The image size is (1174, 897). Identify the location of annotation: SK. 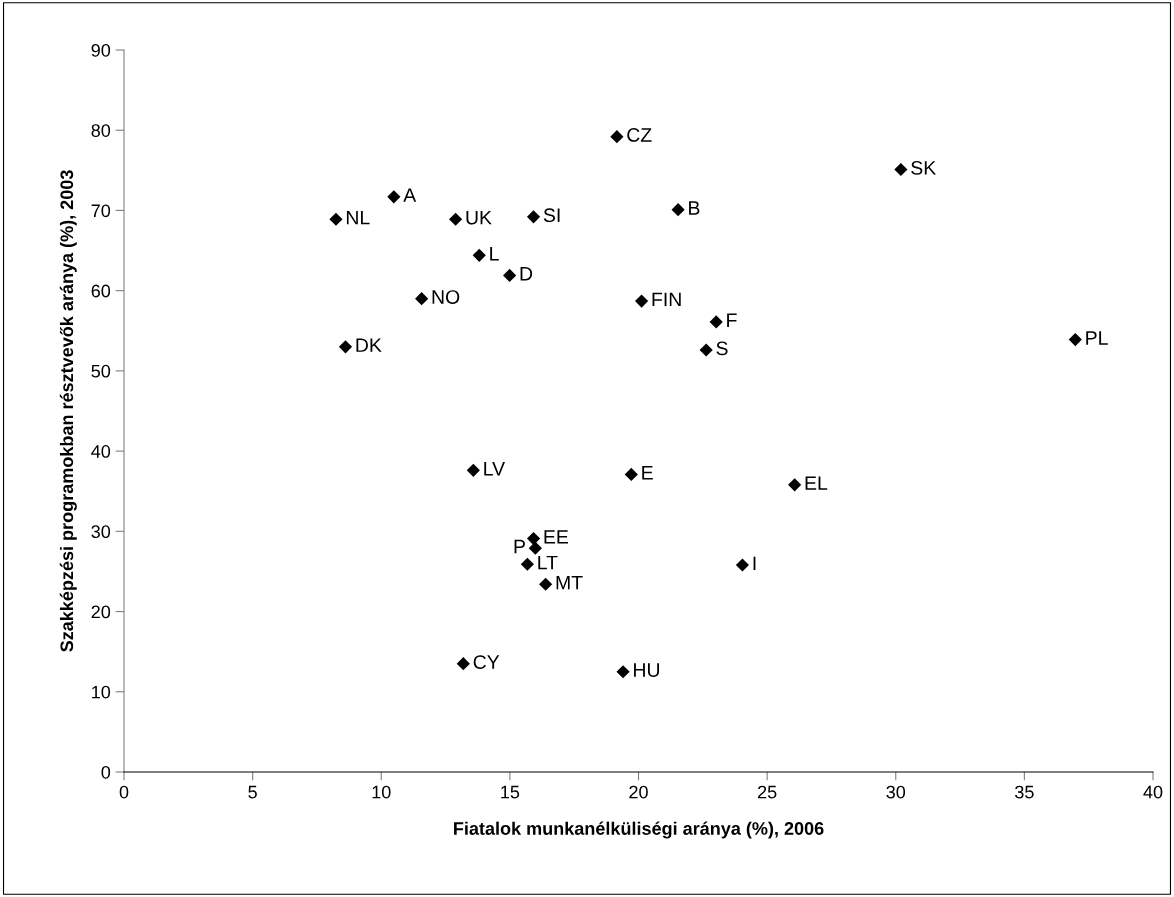
(923, 167).